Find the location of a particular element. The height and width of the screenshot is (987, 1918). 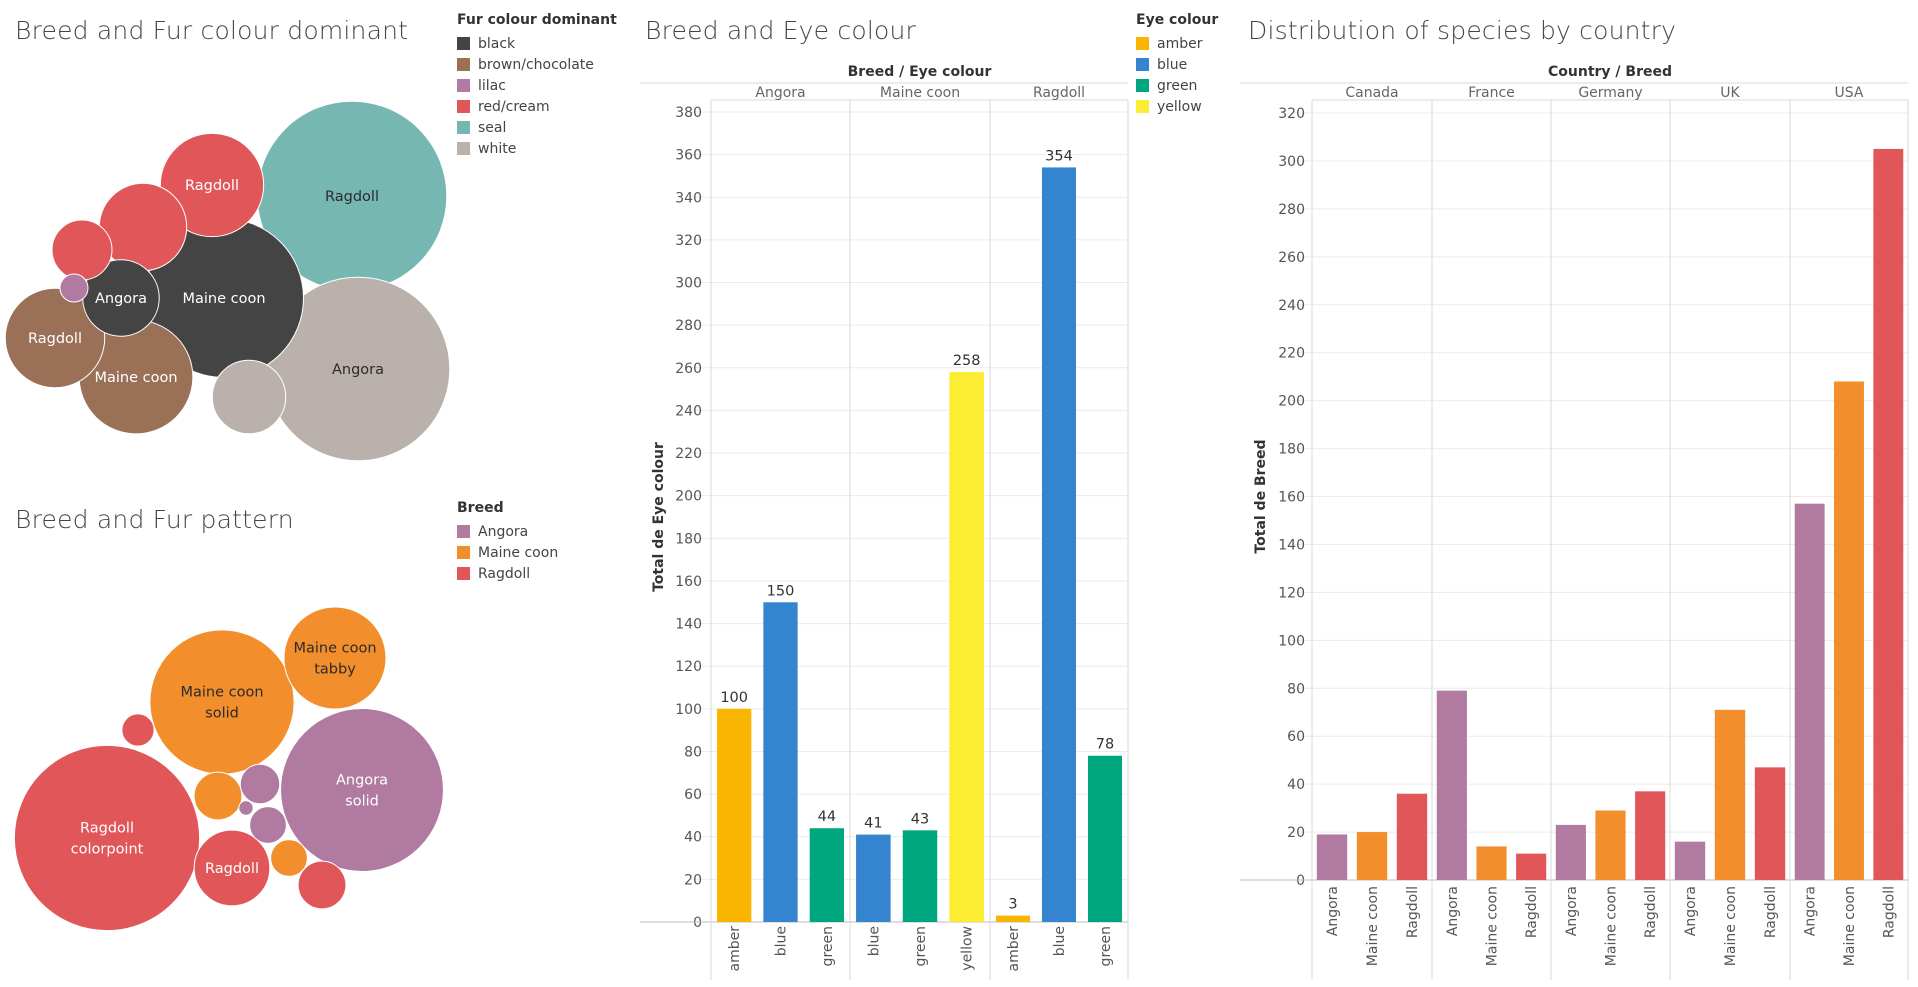

eye-colour-value-label: 150 is located at coordinates (781, 591).